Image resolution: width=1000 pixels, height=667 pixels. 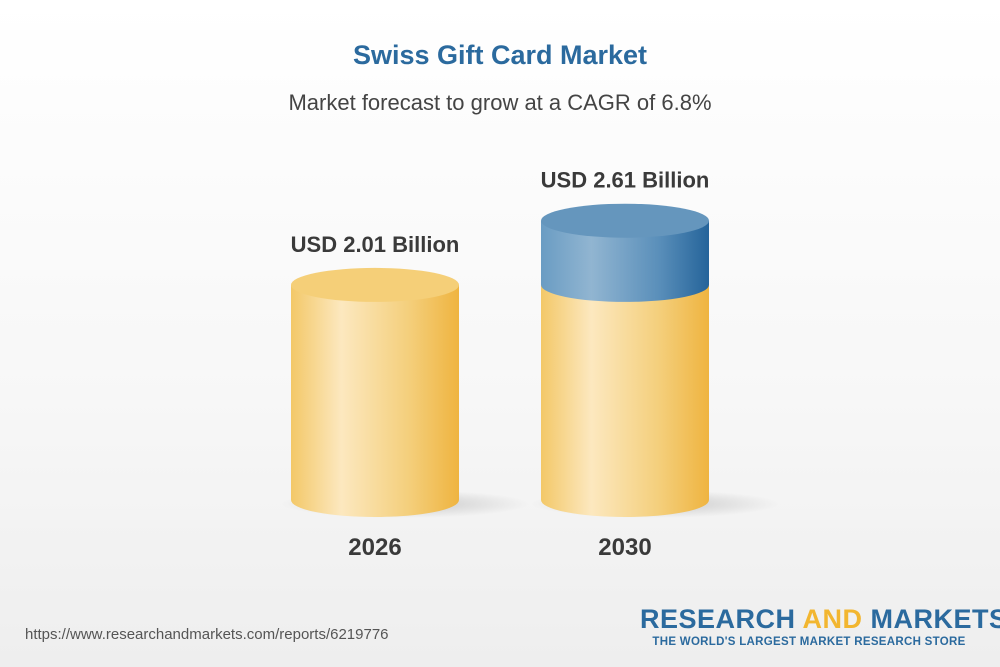 I want to click on cylinder-top-2026, so click(x=375, y=284).